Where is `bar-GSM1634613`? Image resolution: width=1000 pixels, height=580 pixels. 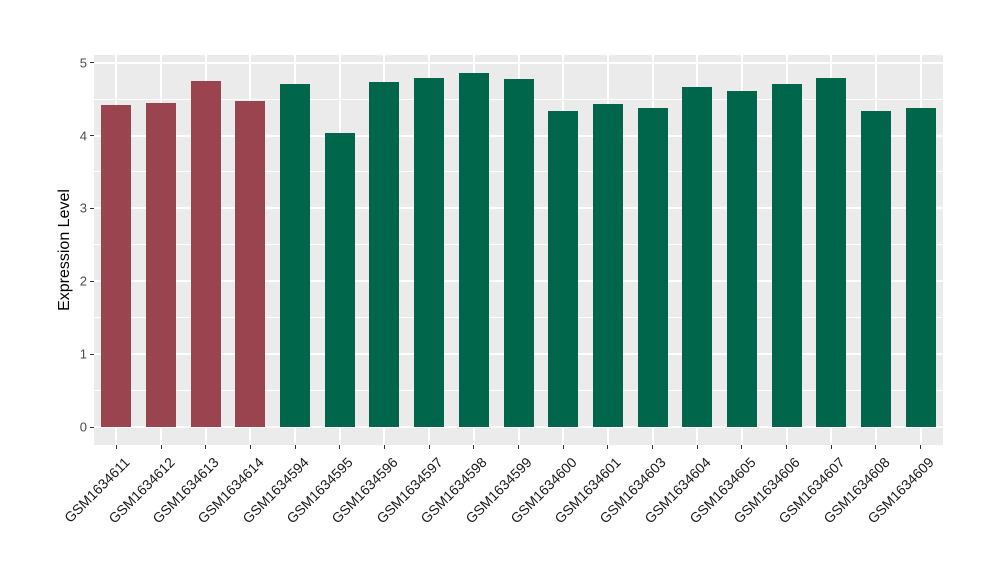 bar-GSM1634613 is located at coordinates (205, 254).